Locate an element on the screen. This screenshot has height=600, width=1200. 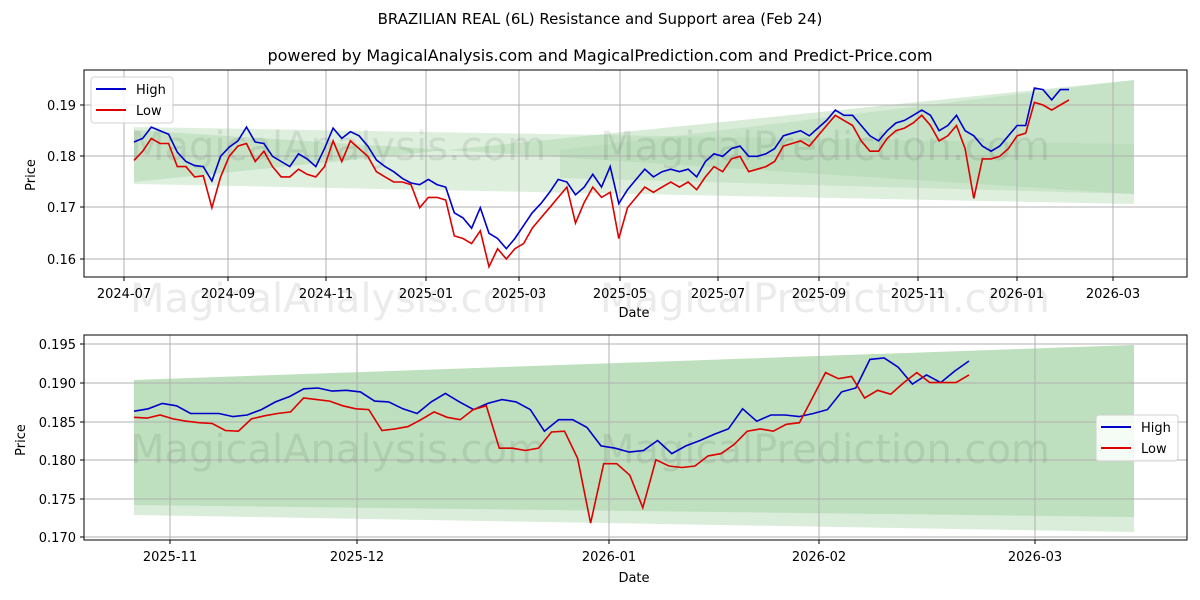
watermark-left-3: MagicalAnalysis.com is located at coordinates (338, 450).